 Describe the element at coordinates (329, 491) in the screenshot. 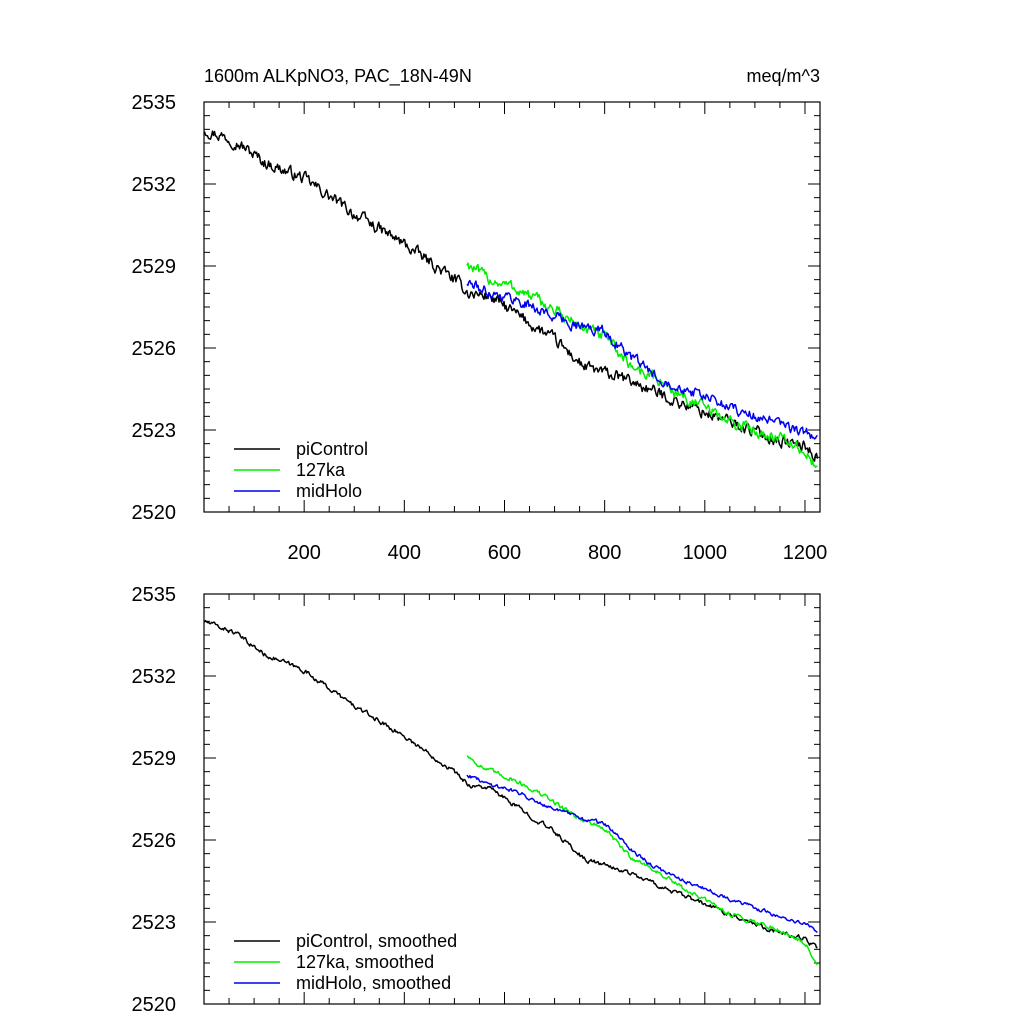

I see `legend-label: midHolo` at that location.